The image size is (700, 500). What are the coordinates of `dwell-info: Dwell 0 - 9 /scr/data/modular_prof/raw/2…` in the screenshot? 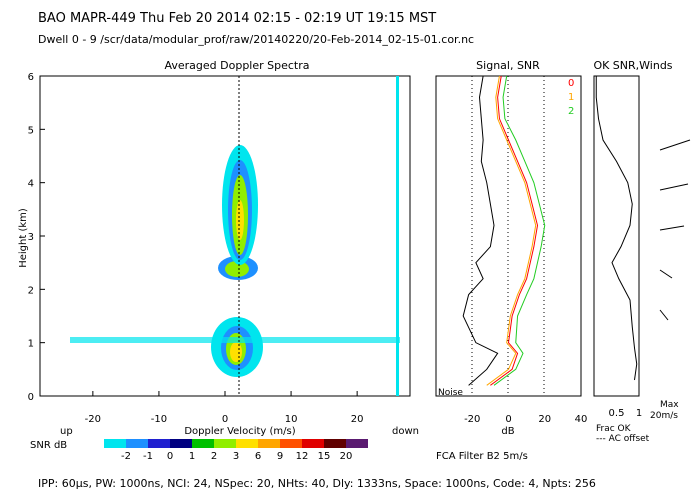 It's located at (256, 39).